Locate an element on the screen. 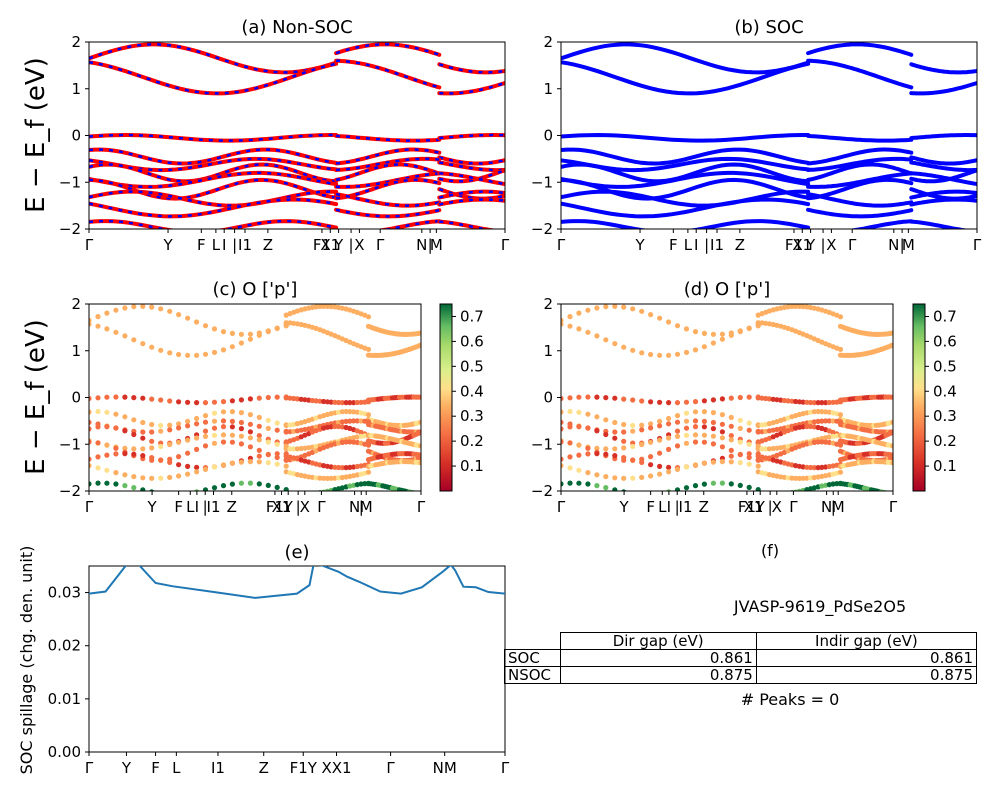 Image resolution: width=1000 pixels, height=800 pixels. spillage-xtick-label: I1 is located at coordinates (218, 768).